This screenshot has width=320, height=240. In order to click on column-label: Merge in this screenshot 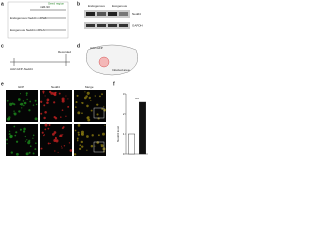, I will do `click(89, 87)`.